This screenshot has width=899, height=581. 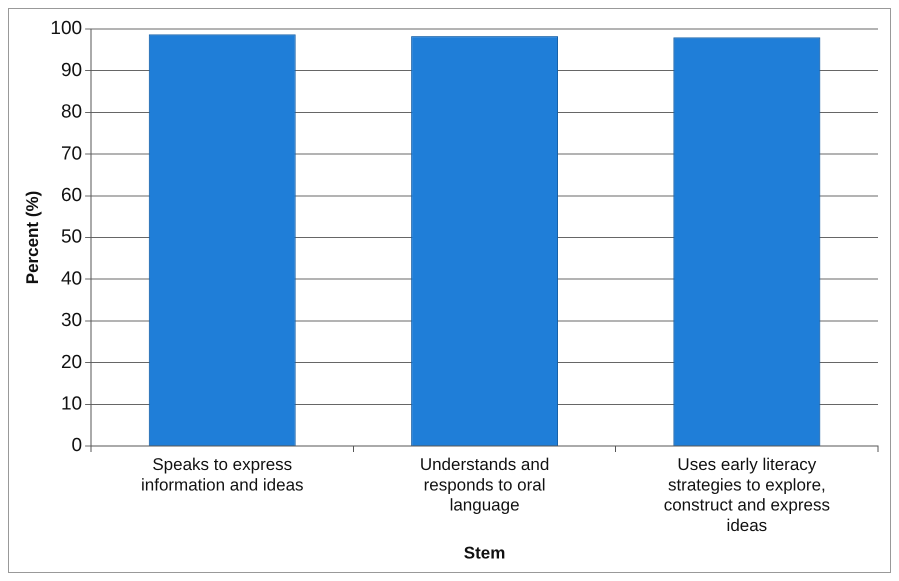 I want to click on y-tick-label: 60, so click(x=71, y=195).